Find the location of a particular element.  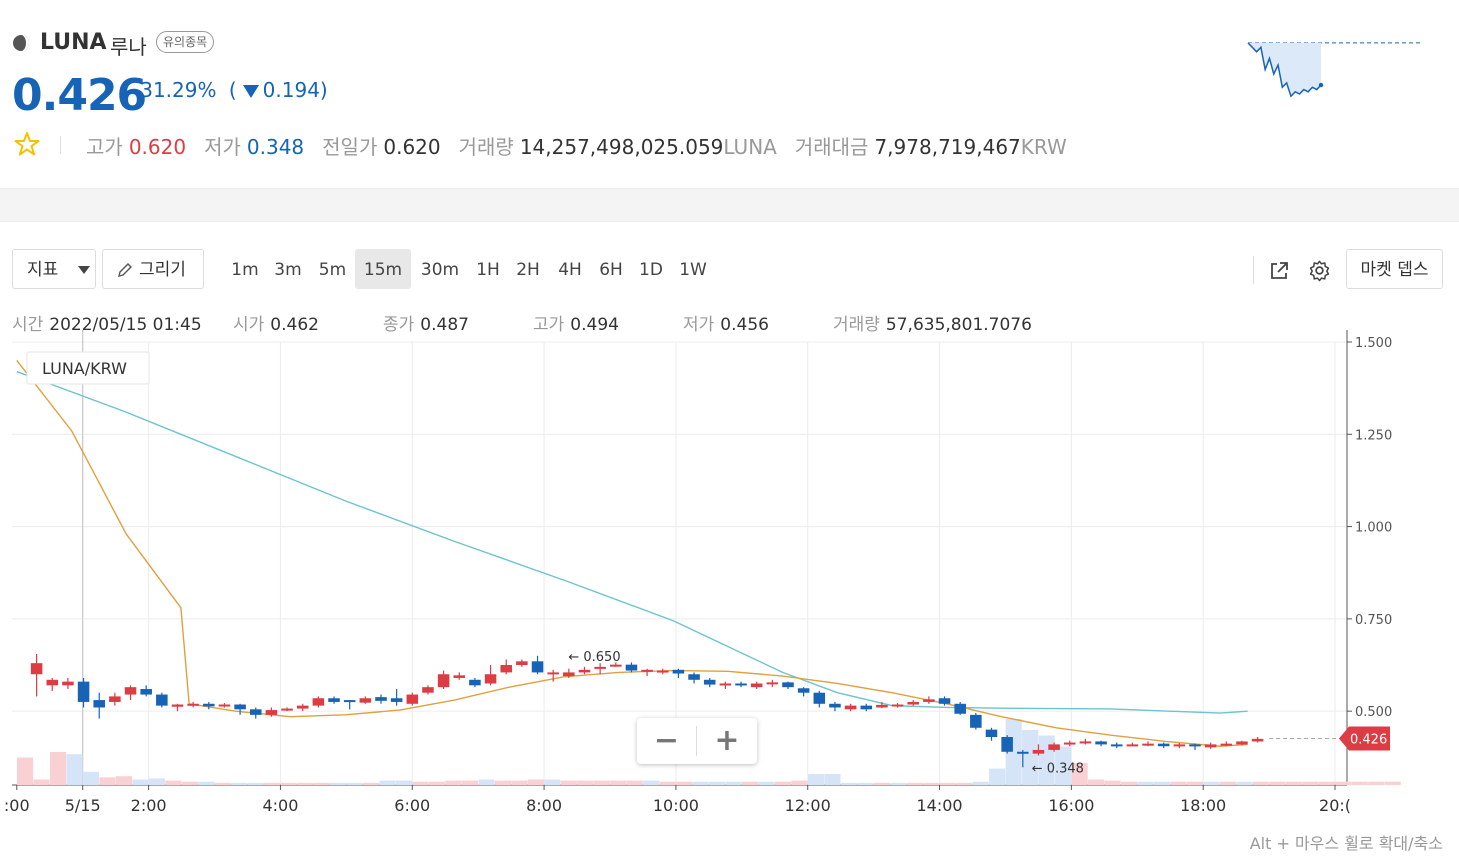

market-depth-button: 마켓 뎁스 is located at coordinates (1394, 269).